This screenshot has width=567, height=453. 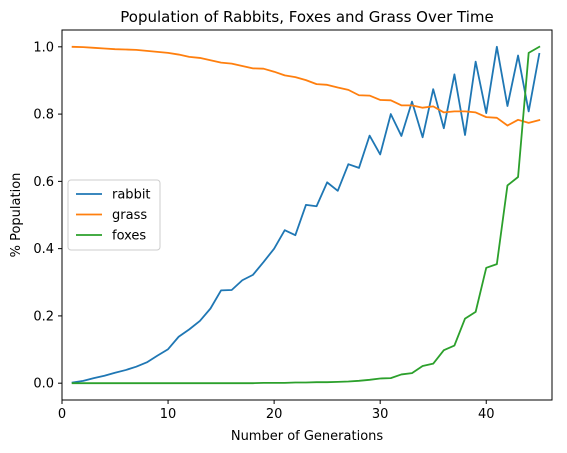 What do you see at coordinates (129, 236) in the screenshot?
I see `legend-label-foxes: foxes` at bounding box center [129, 236].